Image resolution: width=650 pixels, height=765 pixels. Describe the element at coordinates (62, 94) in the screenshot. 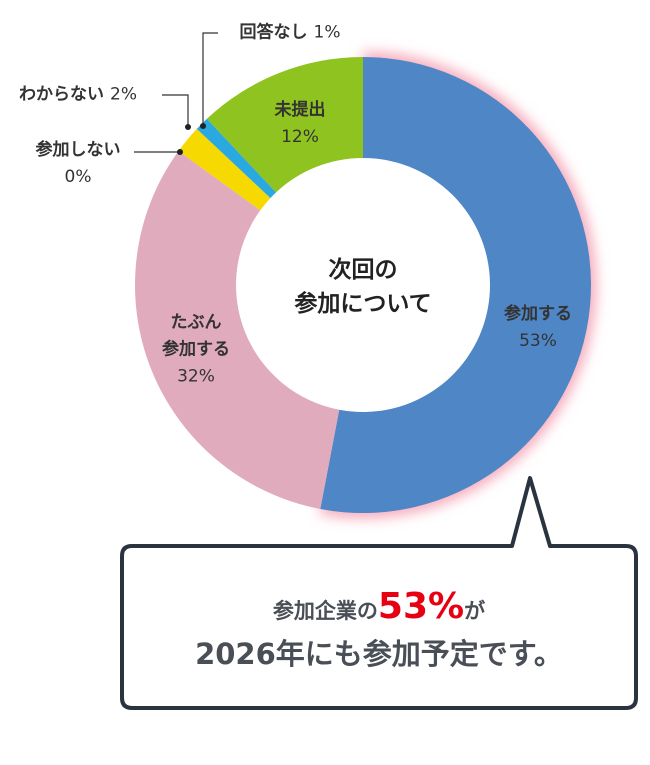

I see `category-label: わからない` at that location.